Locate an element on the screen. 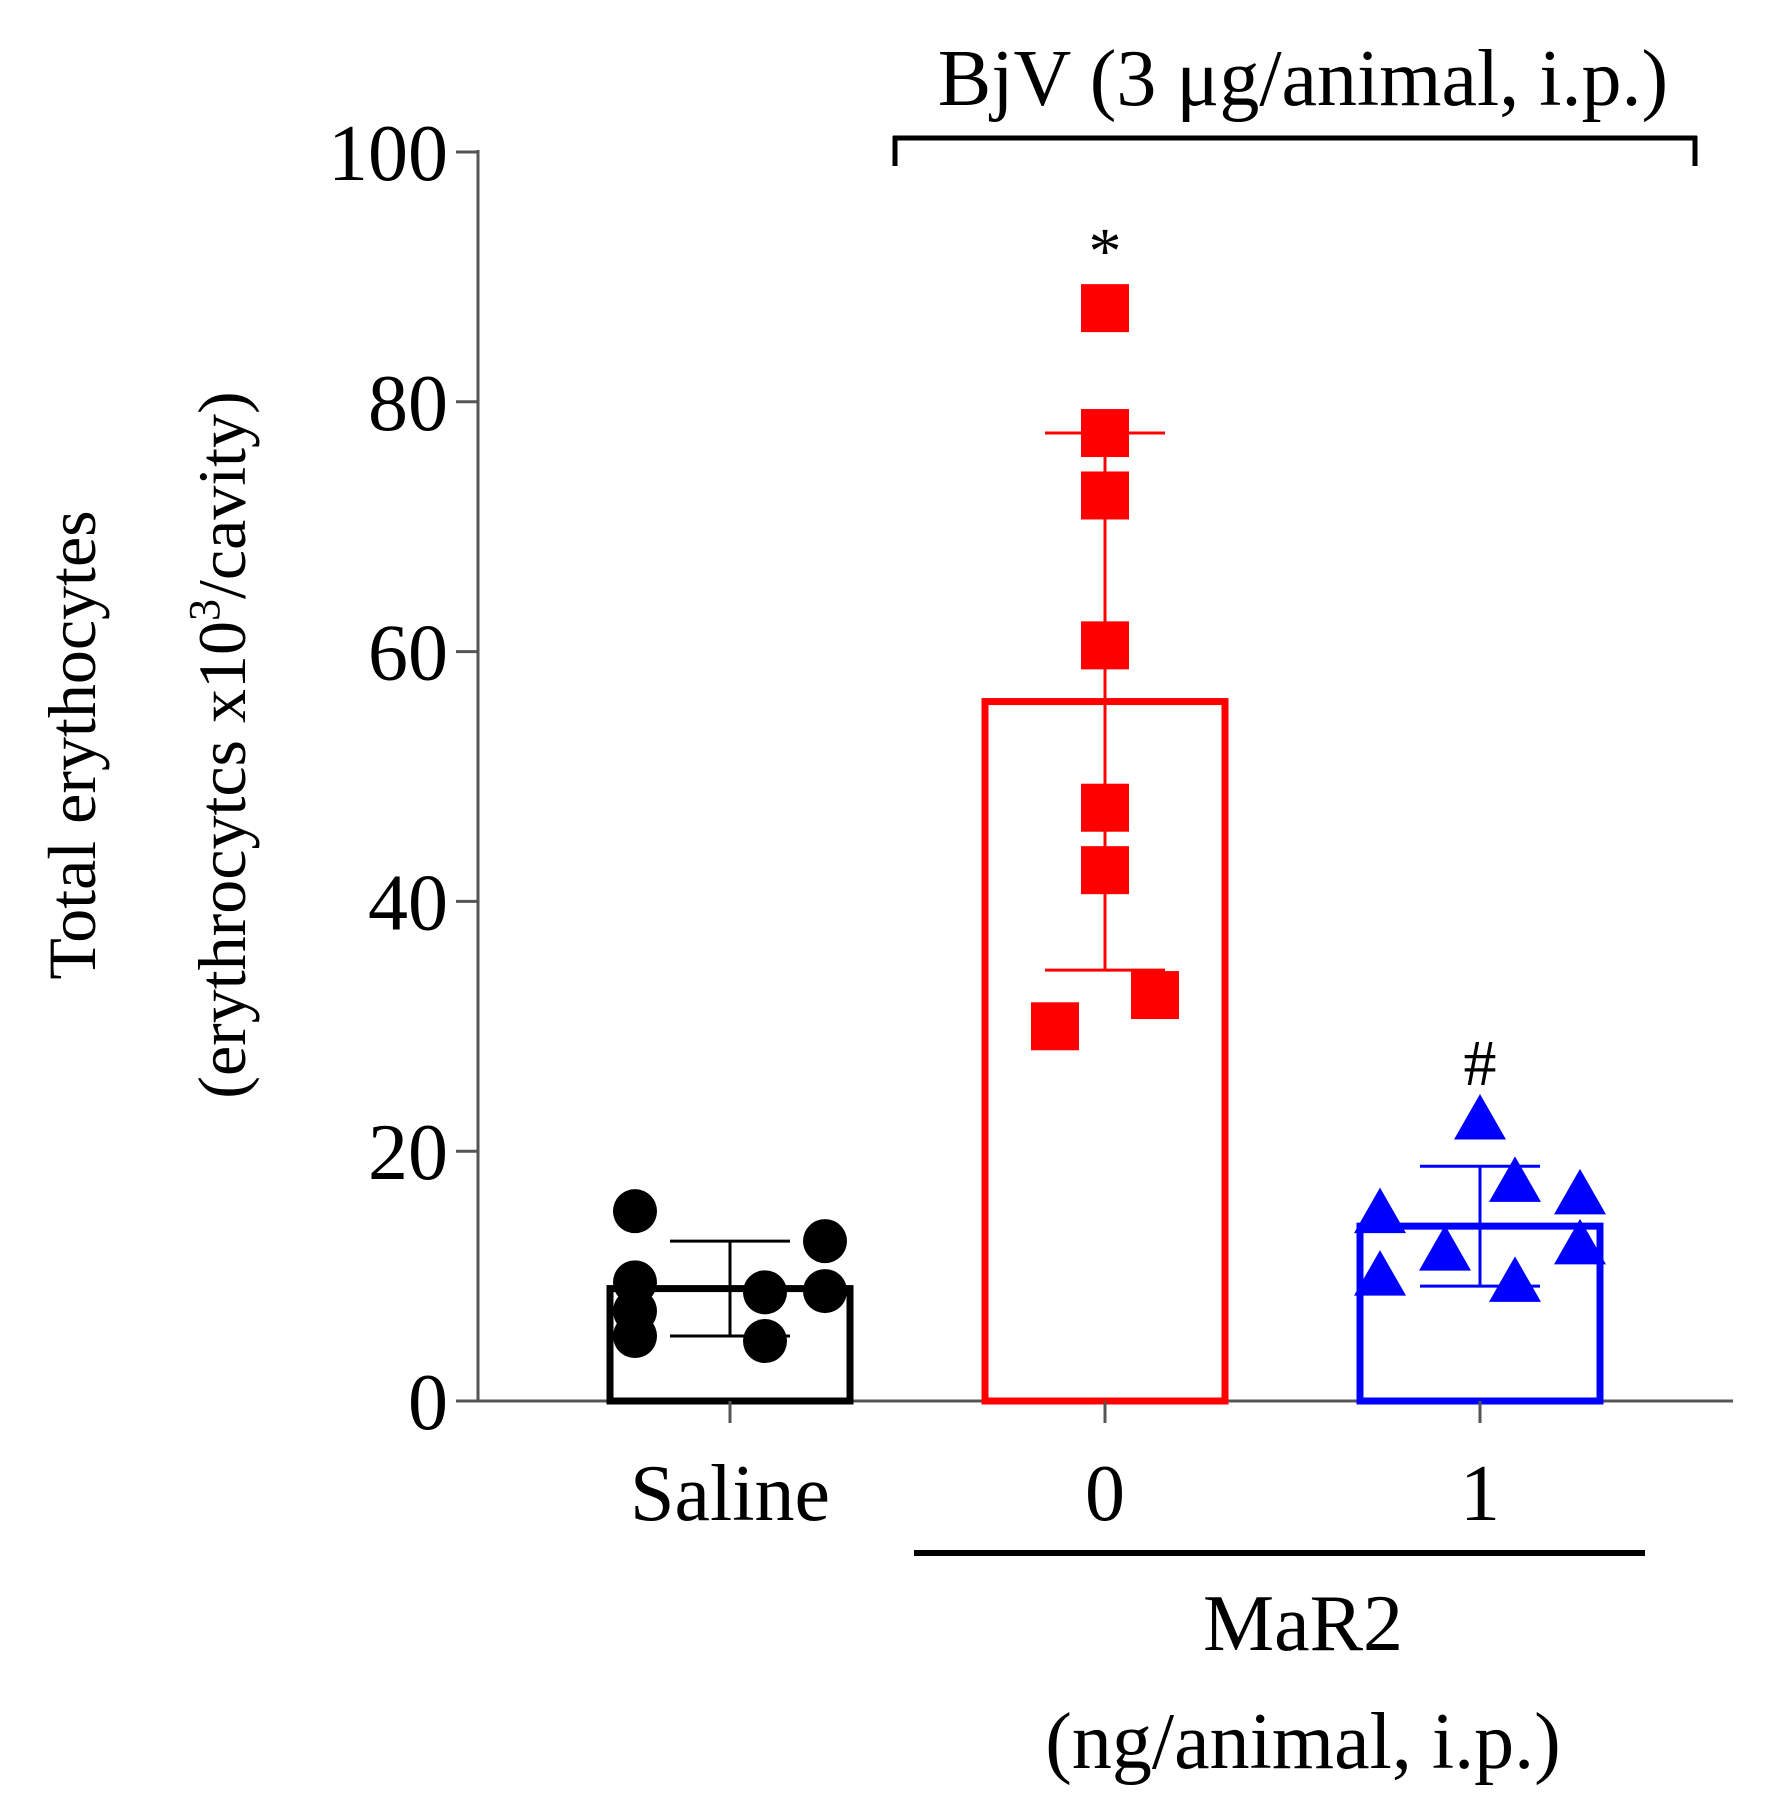 The image size is (1785, 1803). y-axis-unit-label: (erythrocytcs x103/cavity) is located at coordinates (220, 744).